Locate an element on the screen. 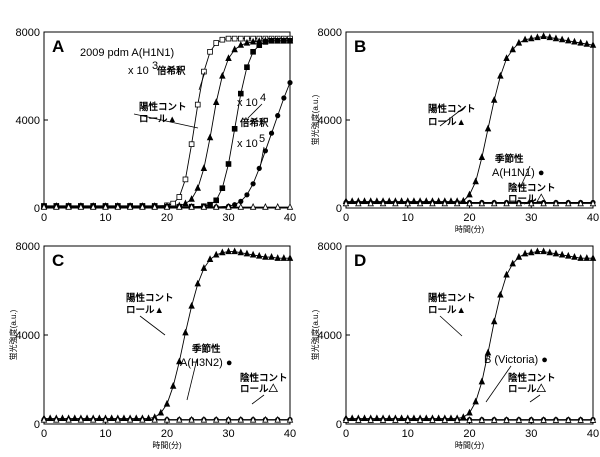  panel-letter: A is located at coordinates (58, 46).